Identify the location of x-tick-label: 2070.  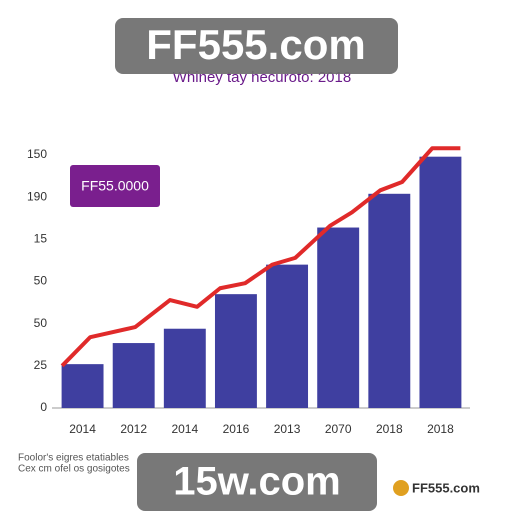
(338, 429).